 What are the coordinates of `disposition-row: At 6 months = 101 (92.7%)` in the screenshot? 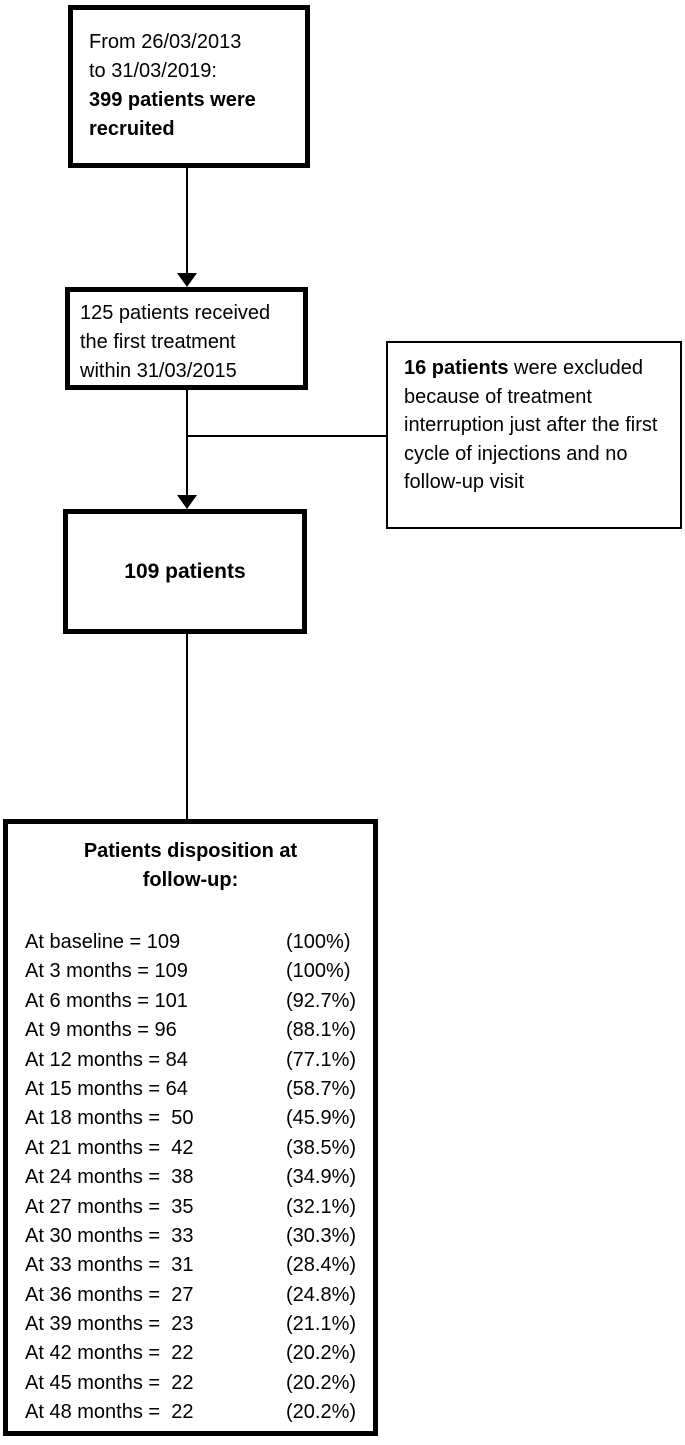 It's located at (199, 1001).